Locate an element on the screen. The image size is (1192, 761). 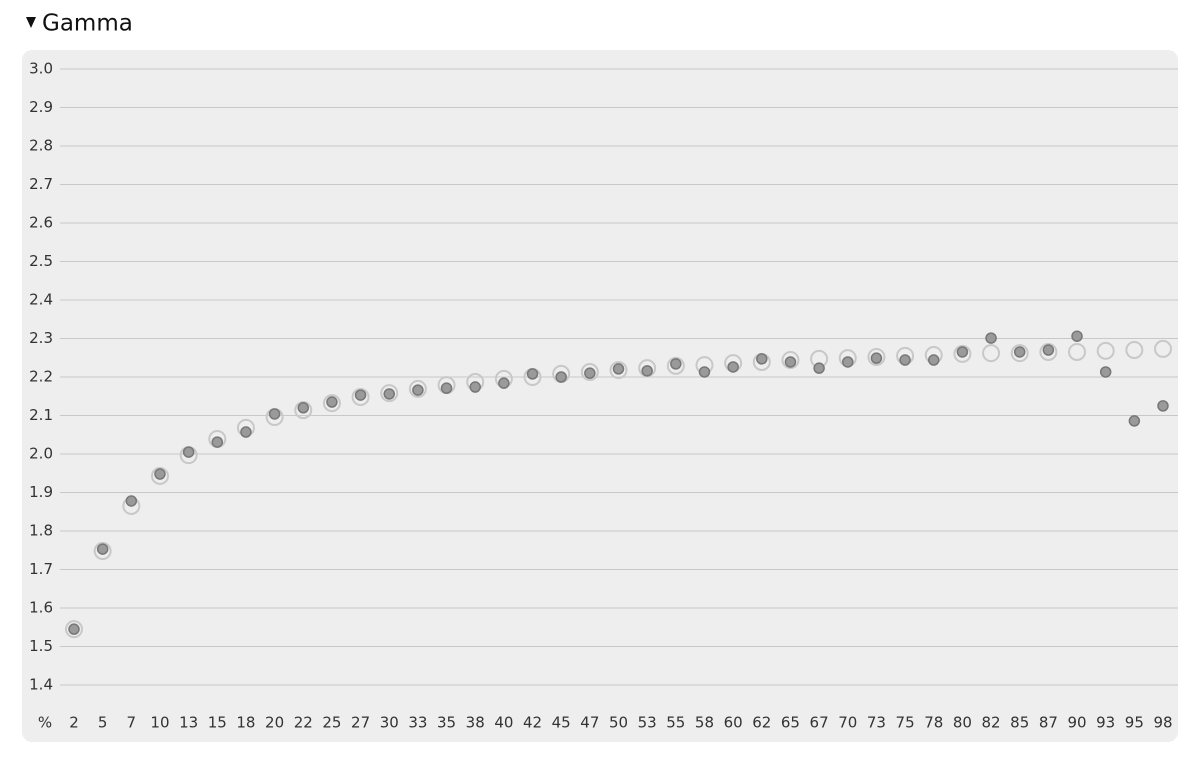
x-tick-label: 47 is located at coordinates (589, 723).